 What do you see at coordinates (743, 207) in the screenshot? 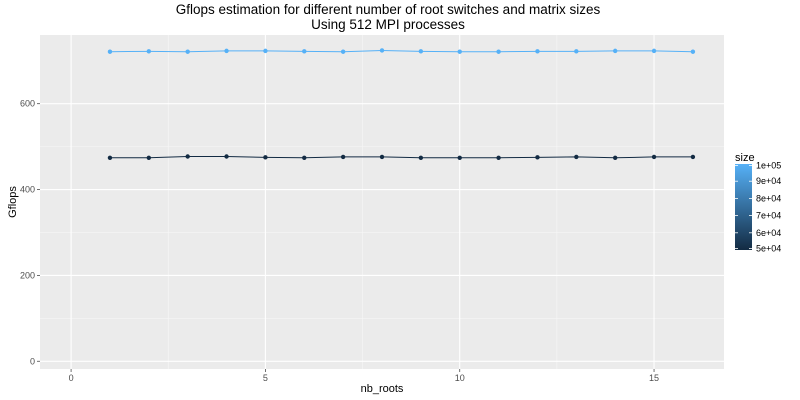
I see `legend-colorbar` at bounding box center [743, 207].